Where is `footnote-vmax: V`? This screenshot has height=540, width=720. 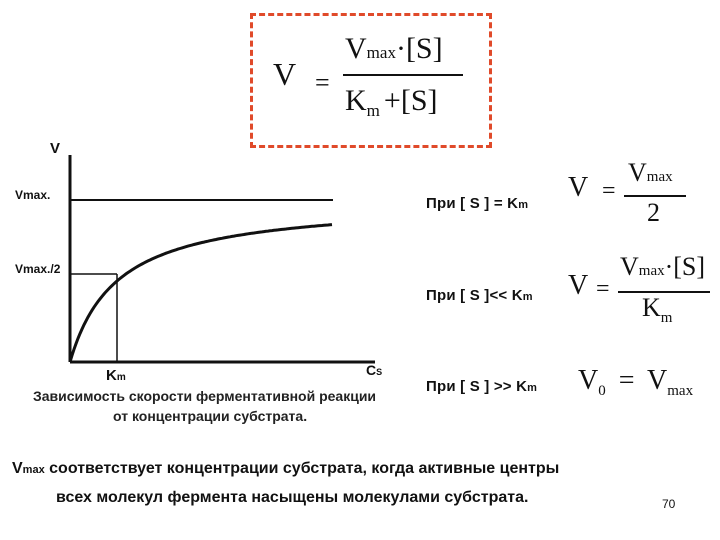 footnote-vmax: V is located at coordinates (17, 468).